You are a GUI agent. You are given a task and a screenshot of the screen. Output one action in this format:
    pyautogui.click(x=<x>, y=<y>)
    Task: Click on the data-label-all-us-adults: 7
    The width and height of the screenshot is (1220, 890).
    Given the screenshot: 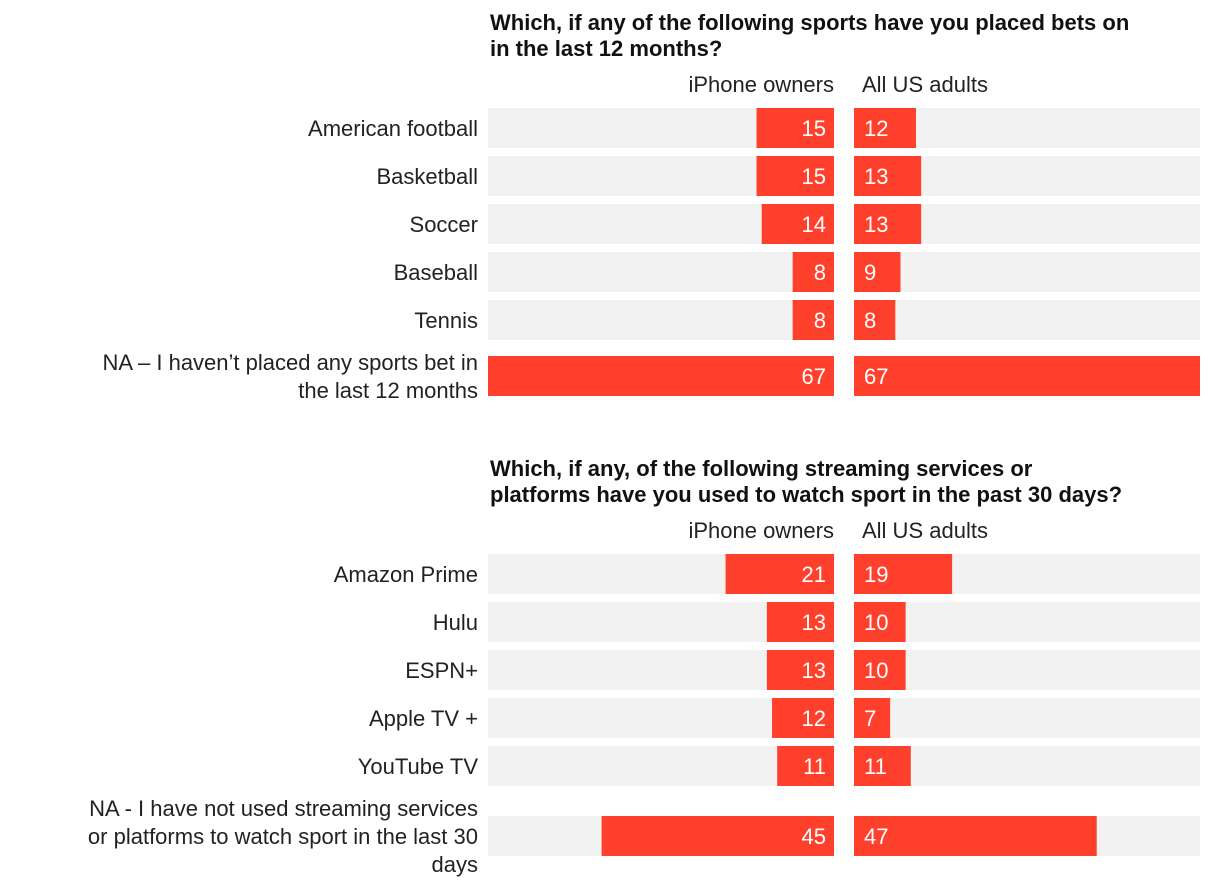 What is the action you would take?
    pyautogui.click(x=870, y=718)
    